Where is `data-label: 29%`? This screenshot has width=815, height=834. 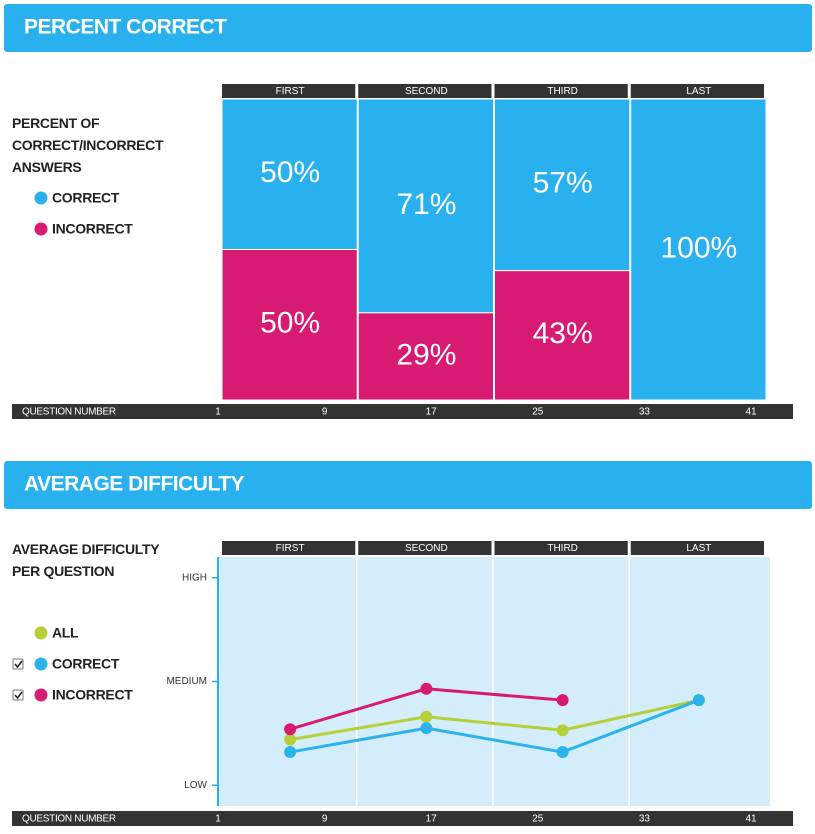 data-label: 29% is located at coordinates (426, 354).